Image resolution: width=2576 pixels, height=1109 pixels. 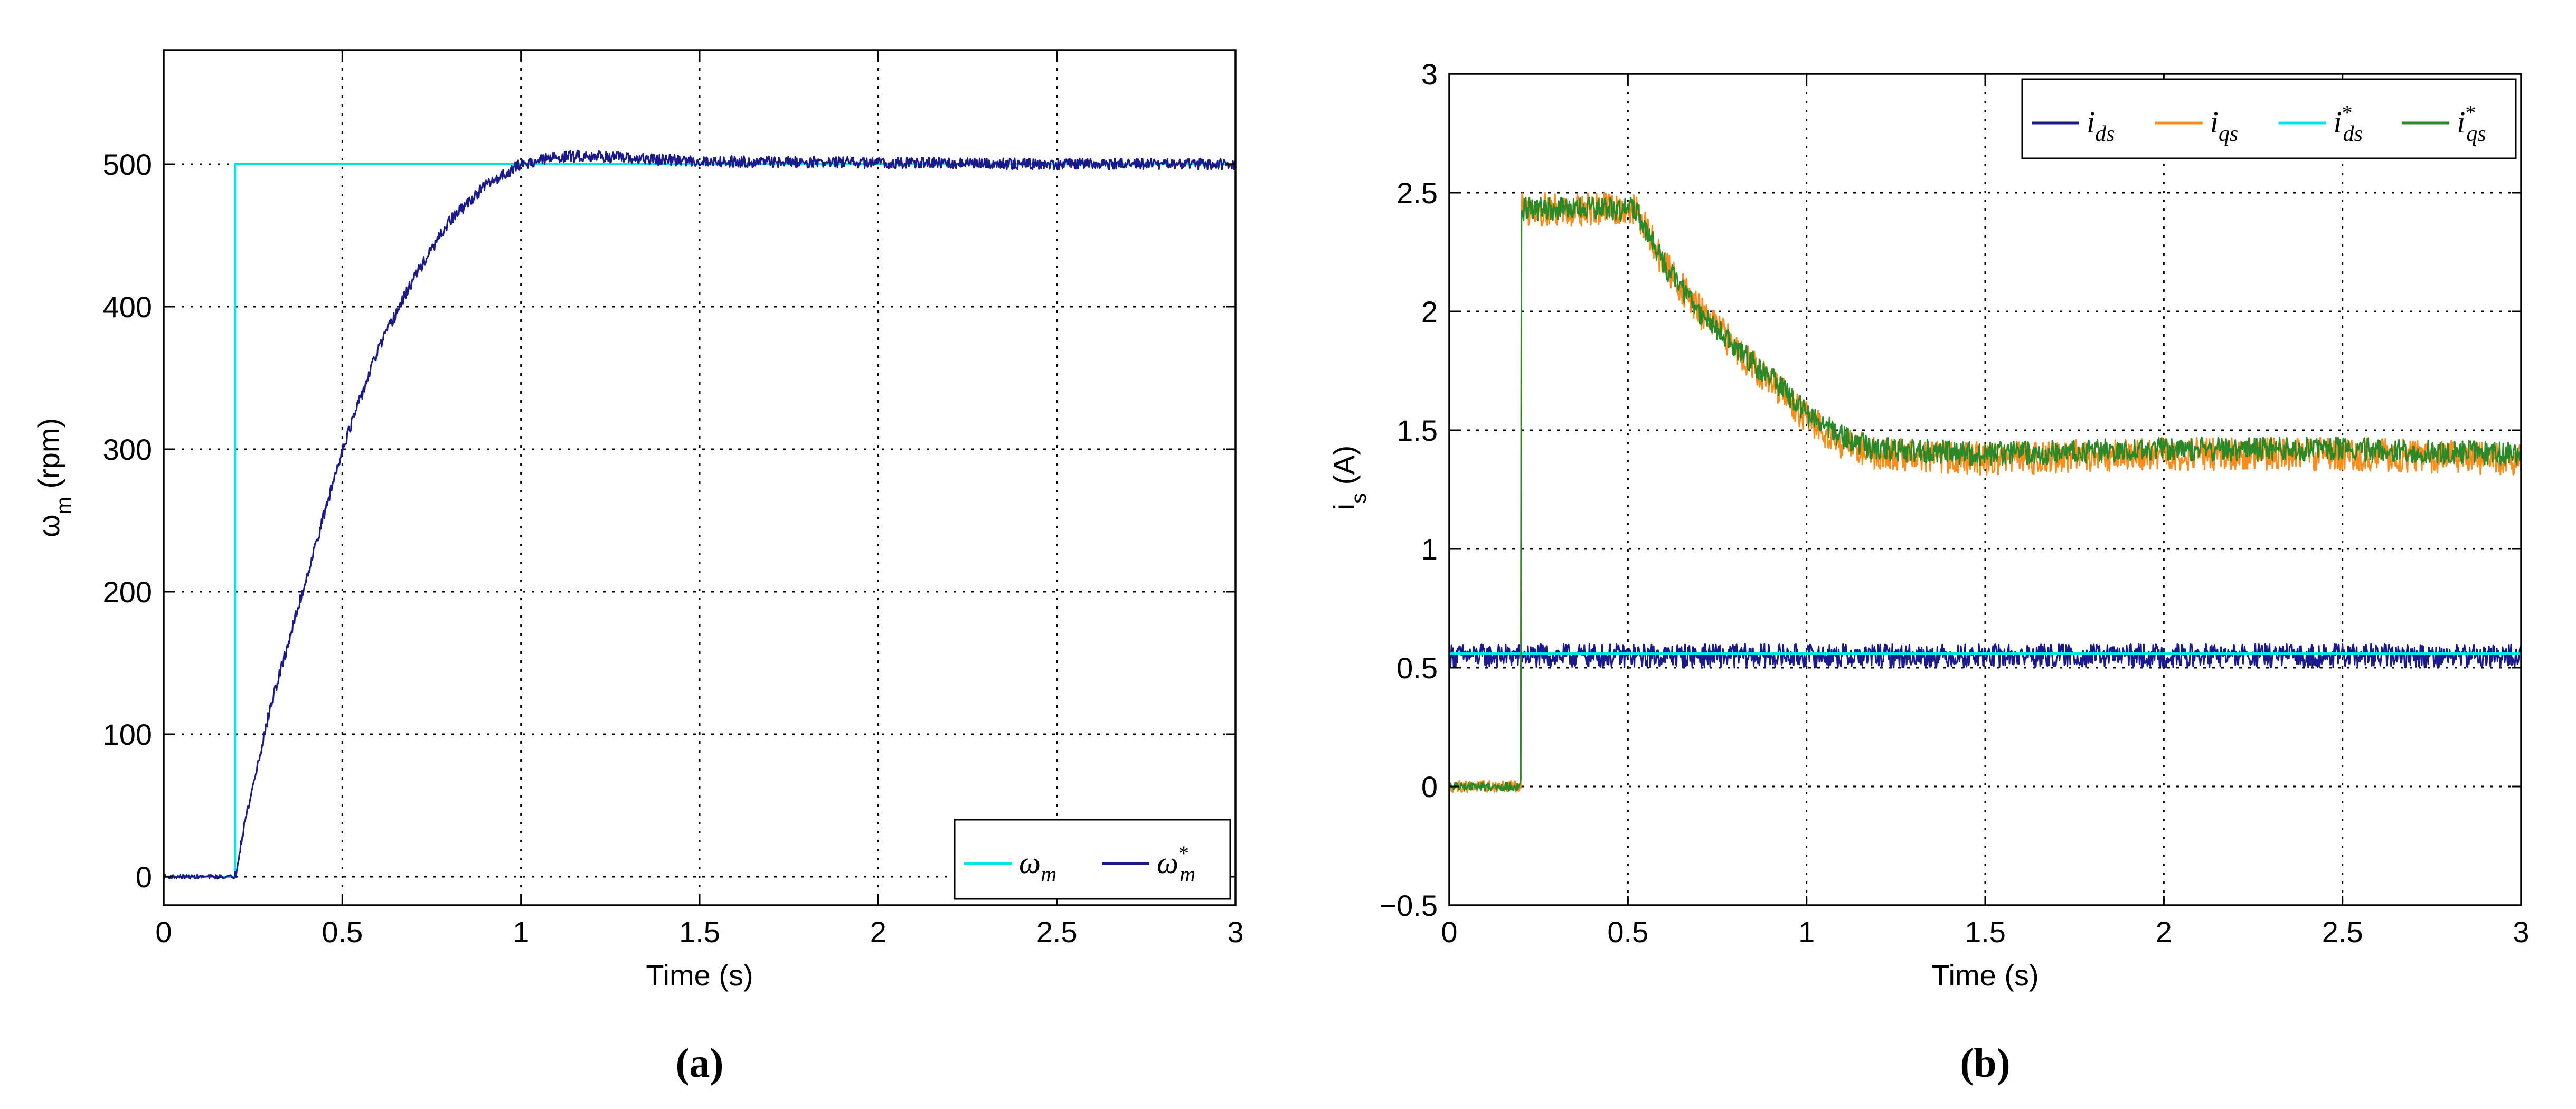 I want to click on y-axis-label-a: ωm (rpm), so click(x=54, y=477).